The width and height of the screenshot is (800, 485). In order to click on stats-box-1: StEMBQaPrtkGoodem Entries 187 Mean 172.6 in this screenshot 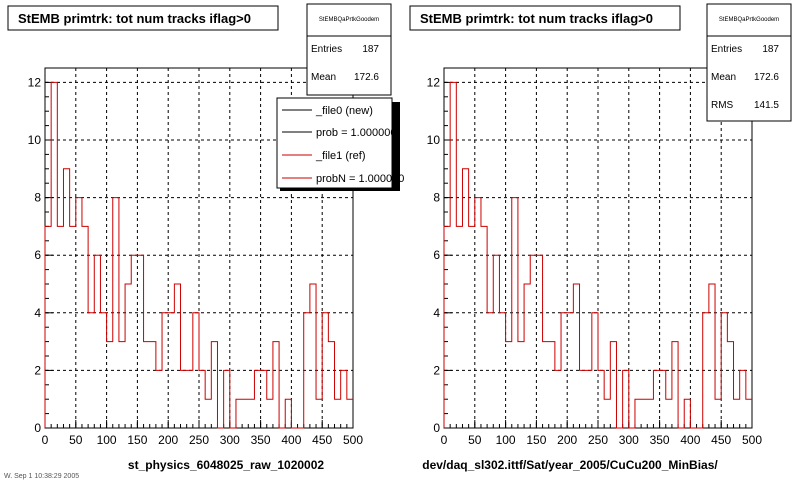, I will do `click(349, 49)`.